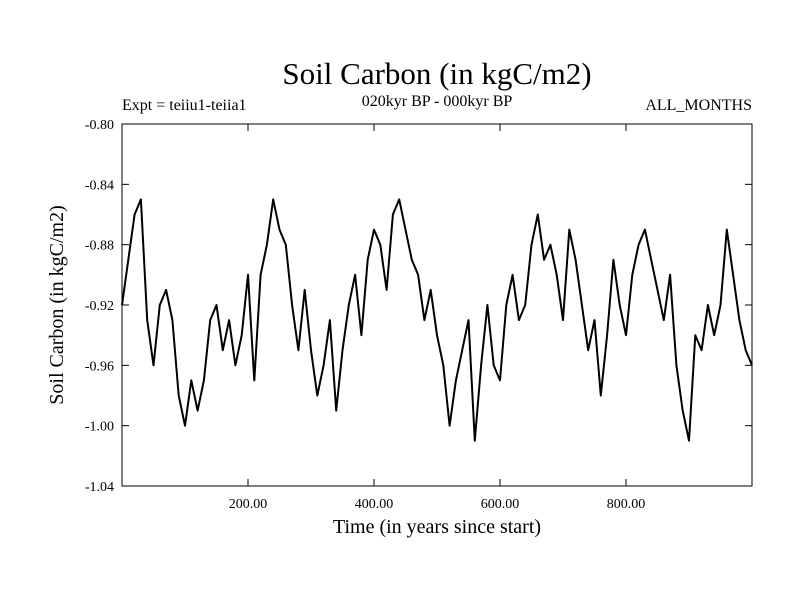  What do you see at coordinates (99, 427) in the screenshot?
I see `y-tick-label: -1.00` at bounding box center [99, 427].